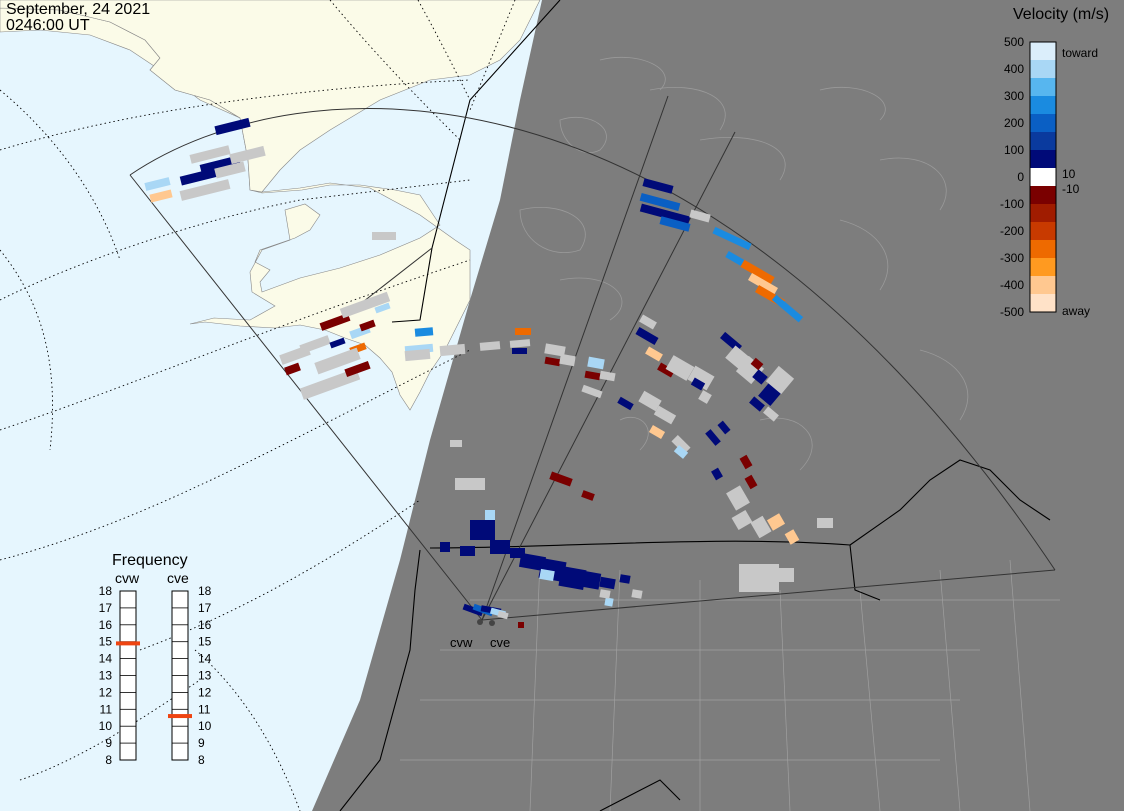 This screenshot has width=1124, height=811. I want to click on velocity-tick-label: -300, so click(1012, 258).